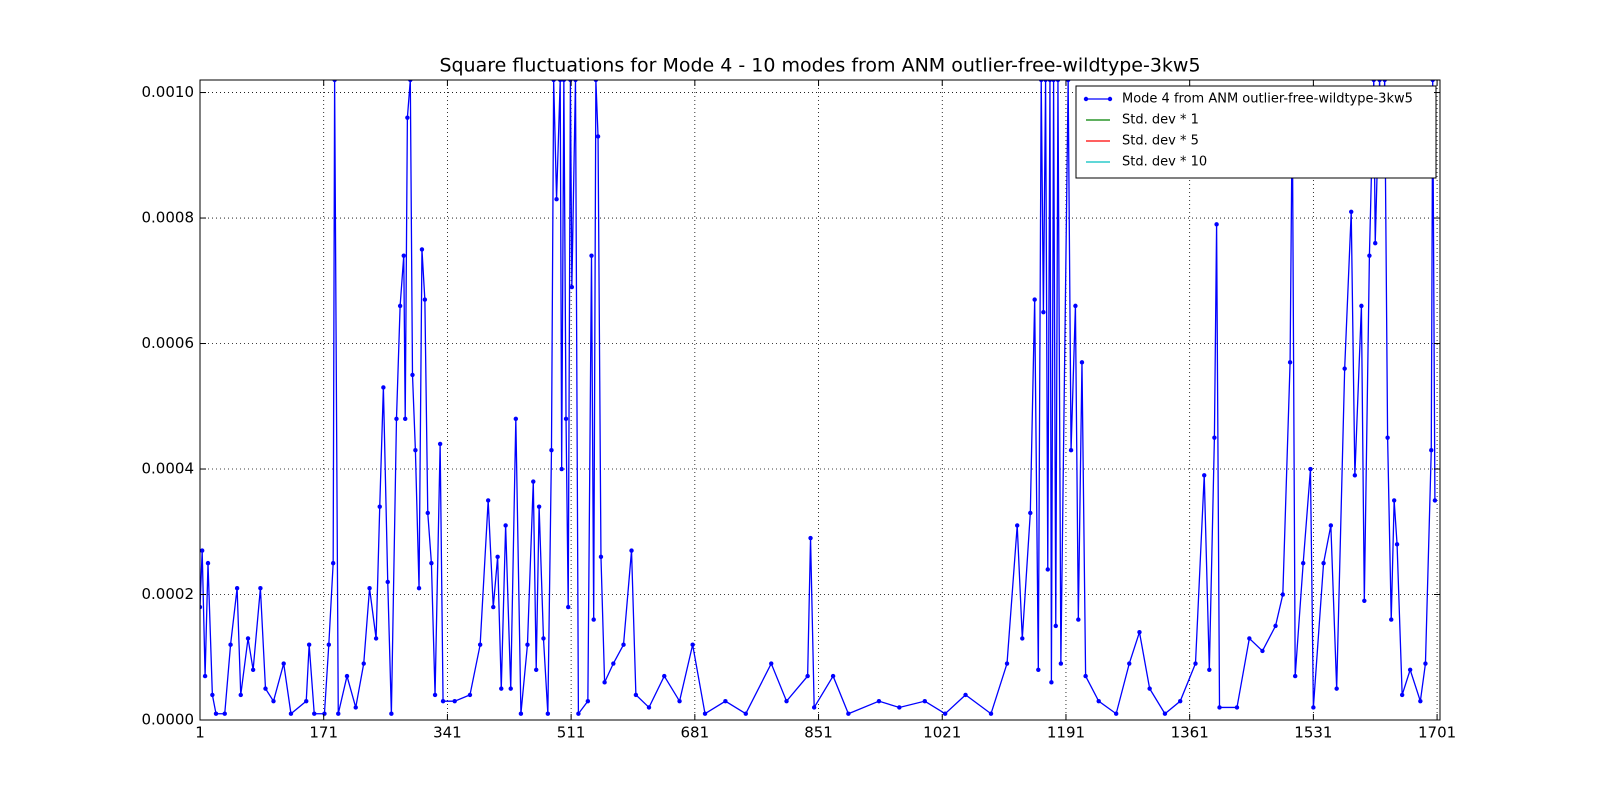 The width and height of the screenshot is (1600, 800). I want to click on x-tick-label: 851, so click(818, 733).